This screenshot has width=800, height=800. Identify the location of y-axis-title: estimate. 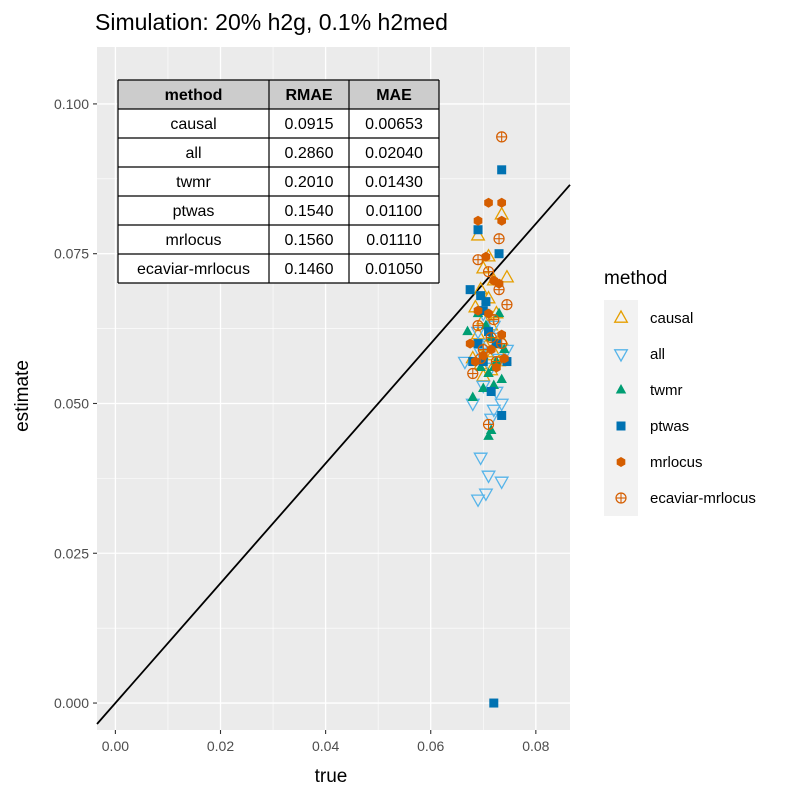
(22, 396).